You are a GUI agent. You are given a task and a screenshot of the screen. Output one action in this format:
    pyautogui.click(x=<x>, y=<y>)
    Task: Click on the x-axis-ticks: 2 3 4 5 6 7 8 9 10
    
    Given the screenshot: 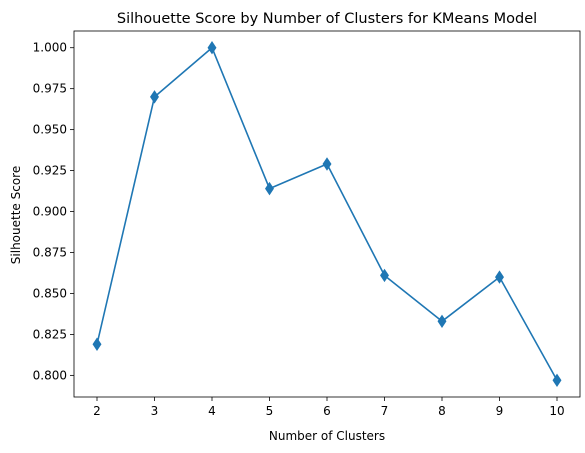 What is the action you would take?
    pyautogui.click(x=329, y=407)
    